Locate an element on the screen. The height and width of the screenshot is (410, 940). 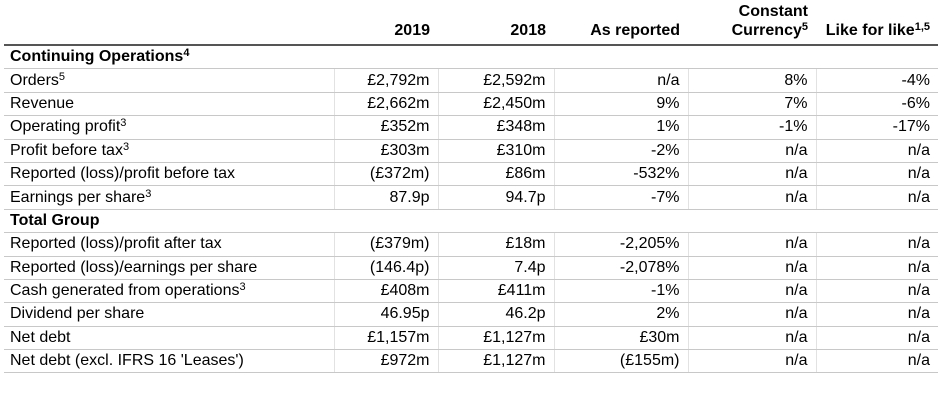
cell: £2,662m is located at coordinates (385, 104).